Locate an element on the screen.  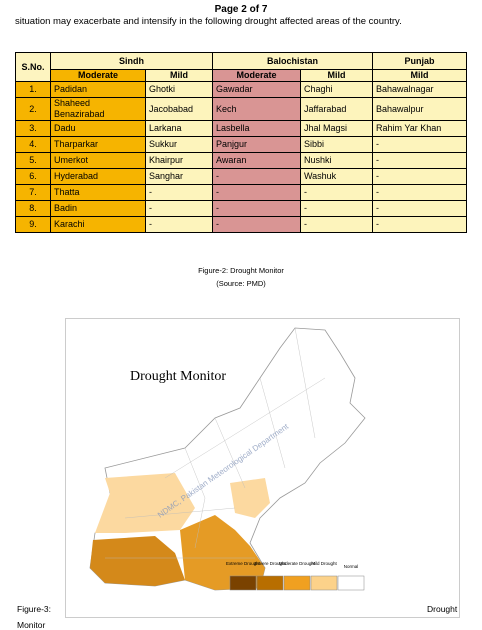
table-row: 4. Tharparkar Sukkur Panjgur Sibbi - is located at coordinates (241, 144).